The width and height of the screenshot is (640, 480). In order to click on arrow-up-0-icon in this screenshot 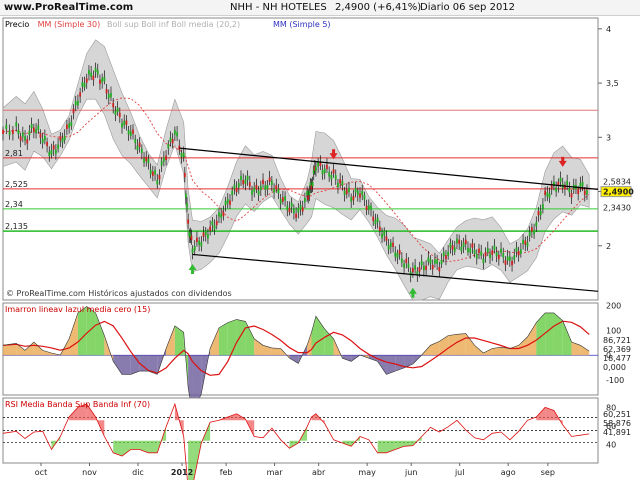, I will do `click(192, 268)`.